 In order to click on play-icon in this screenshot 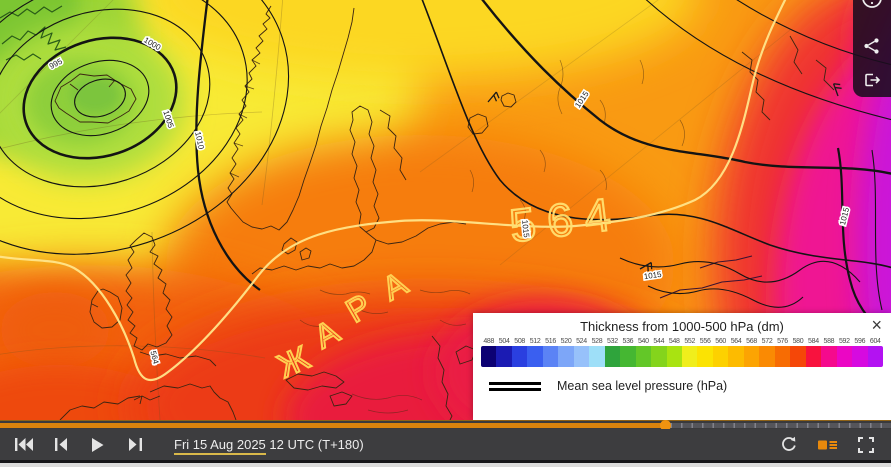, I will do `click(98, 444)`.